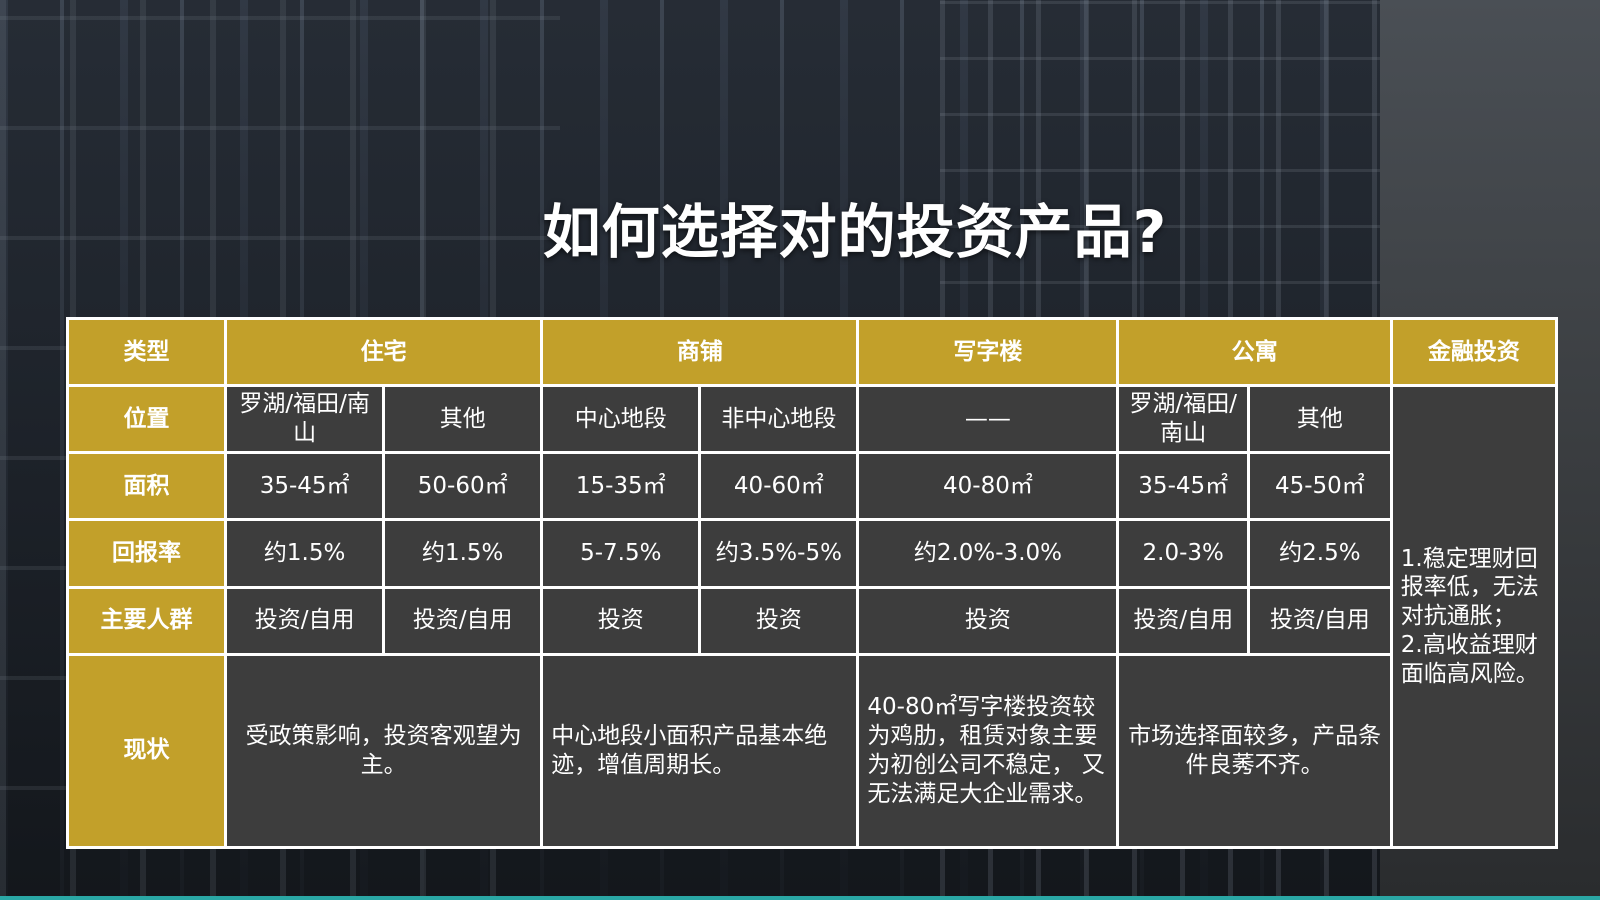 The width and height of the screenshot is (1600, 900). I want to click on row-main-group: 主要人群 投资/自用 投资/自用 投资 投资 投资 投资/自用 投资/自用, so click(811, 620).